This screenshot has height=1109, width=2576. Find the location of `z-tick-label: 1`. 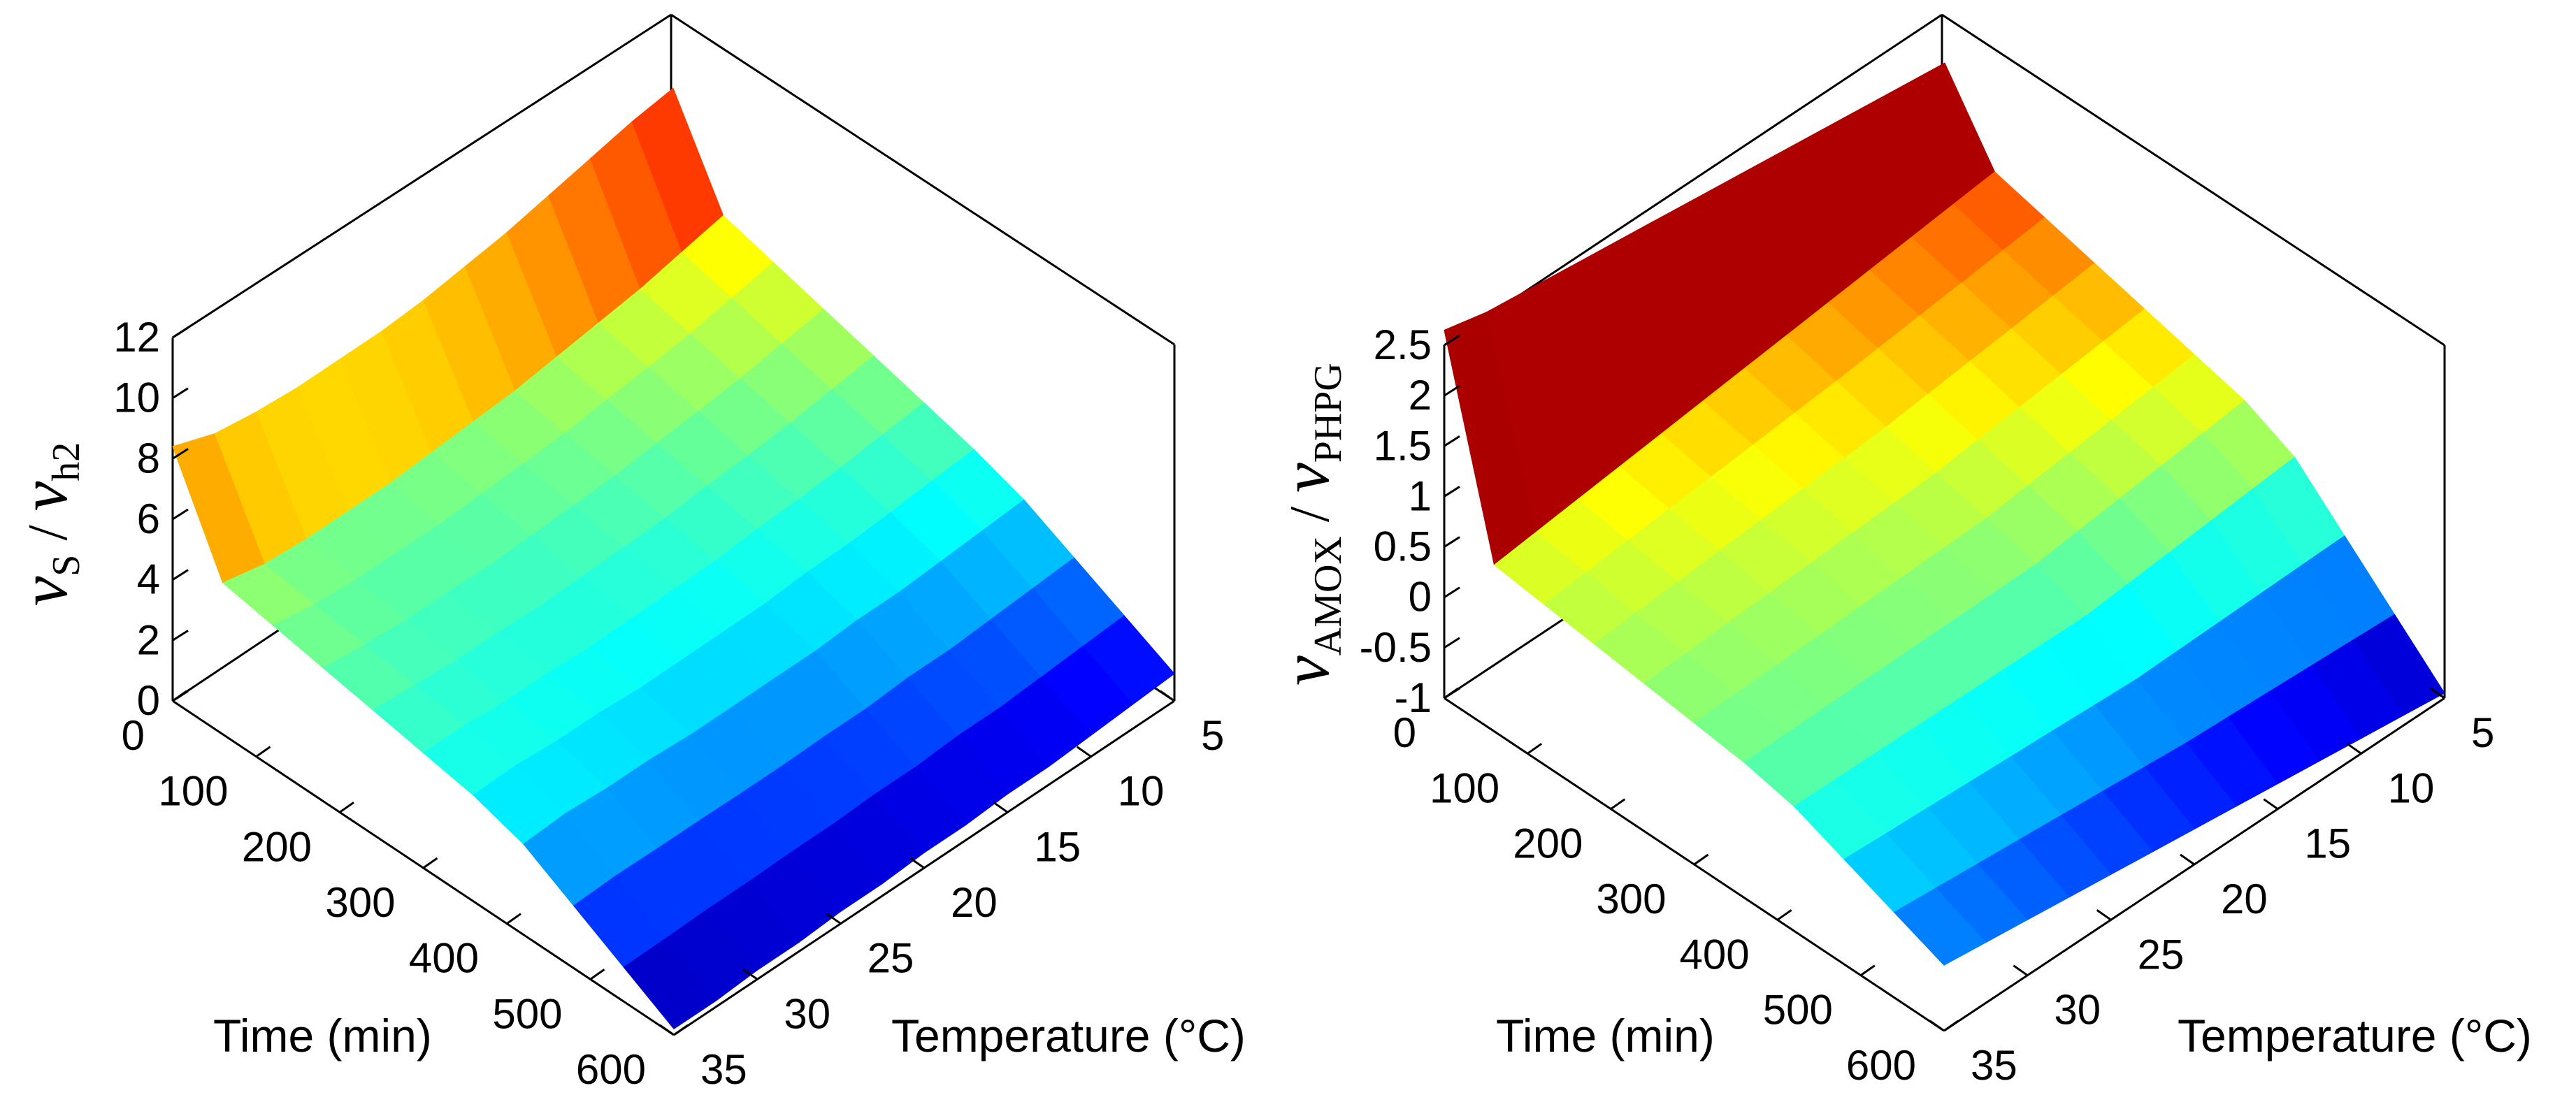

z-tick-label: 1 is located at coordinates (1420, 495).